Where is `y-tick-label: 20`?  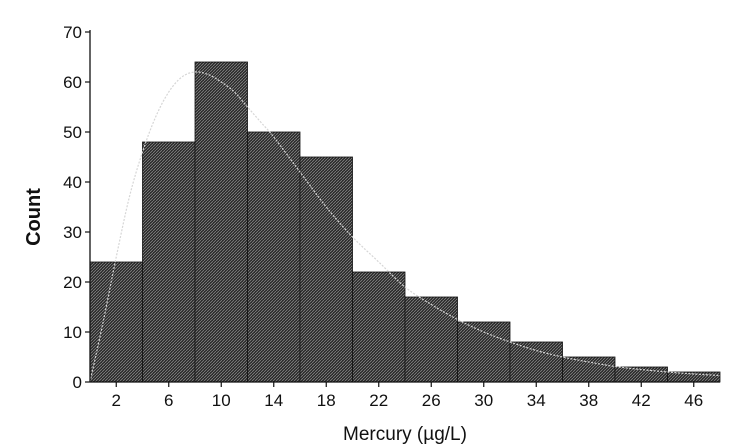
y-tick-label: 20 is located at coordinates (72, 282).